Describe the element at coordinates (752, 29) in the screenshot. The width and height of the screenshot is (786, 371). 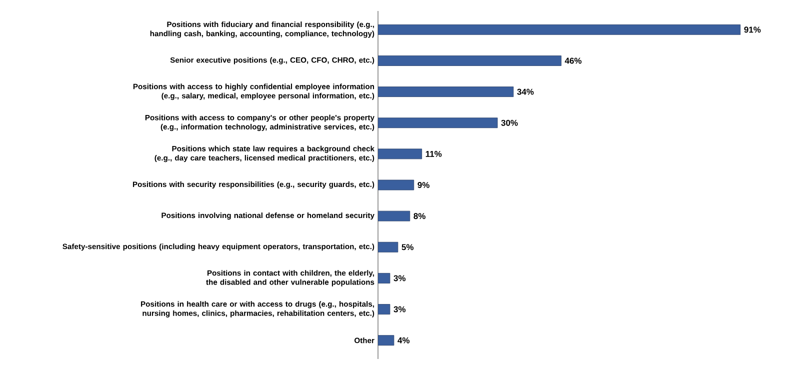
I see `data-label: 91%` at that location.